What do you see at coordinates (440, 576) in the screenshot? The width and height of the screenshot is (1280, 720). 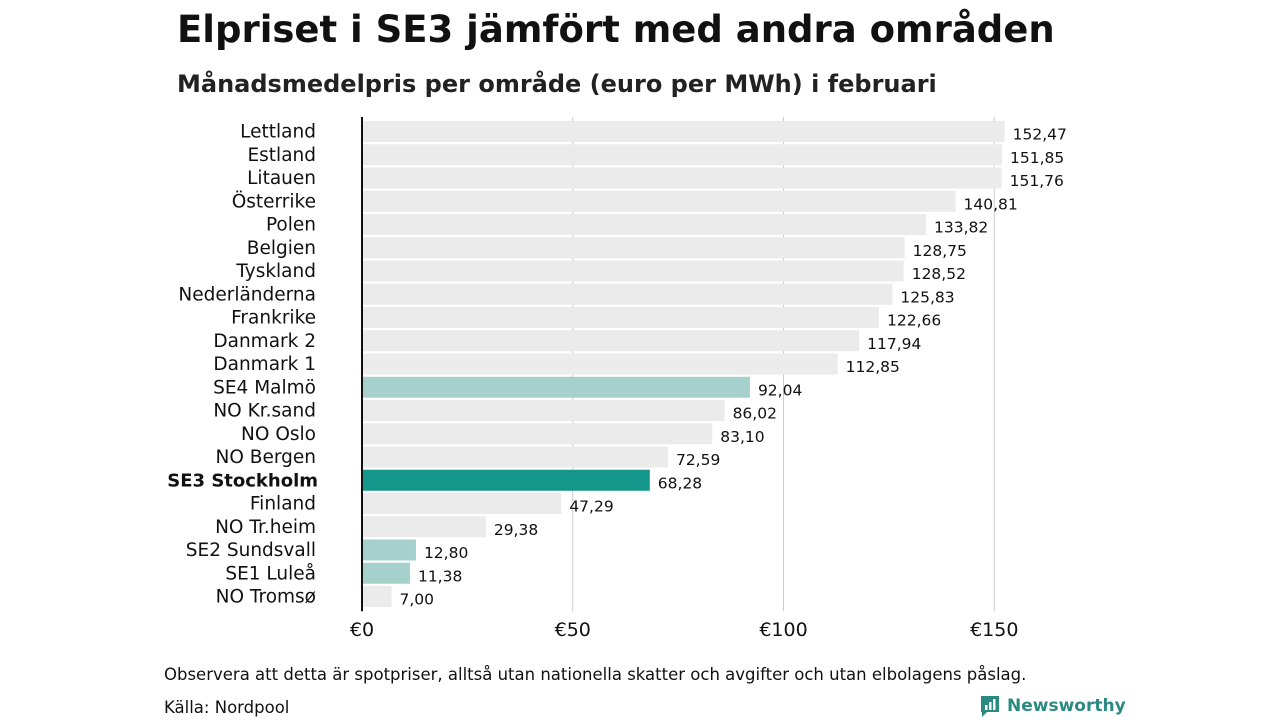 I see `value-label: 11,38` at bounding box center [440, 576].